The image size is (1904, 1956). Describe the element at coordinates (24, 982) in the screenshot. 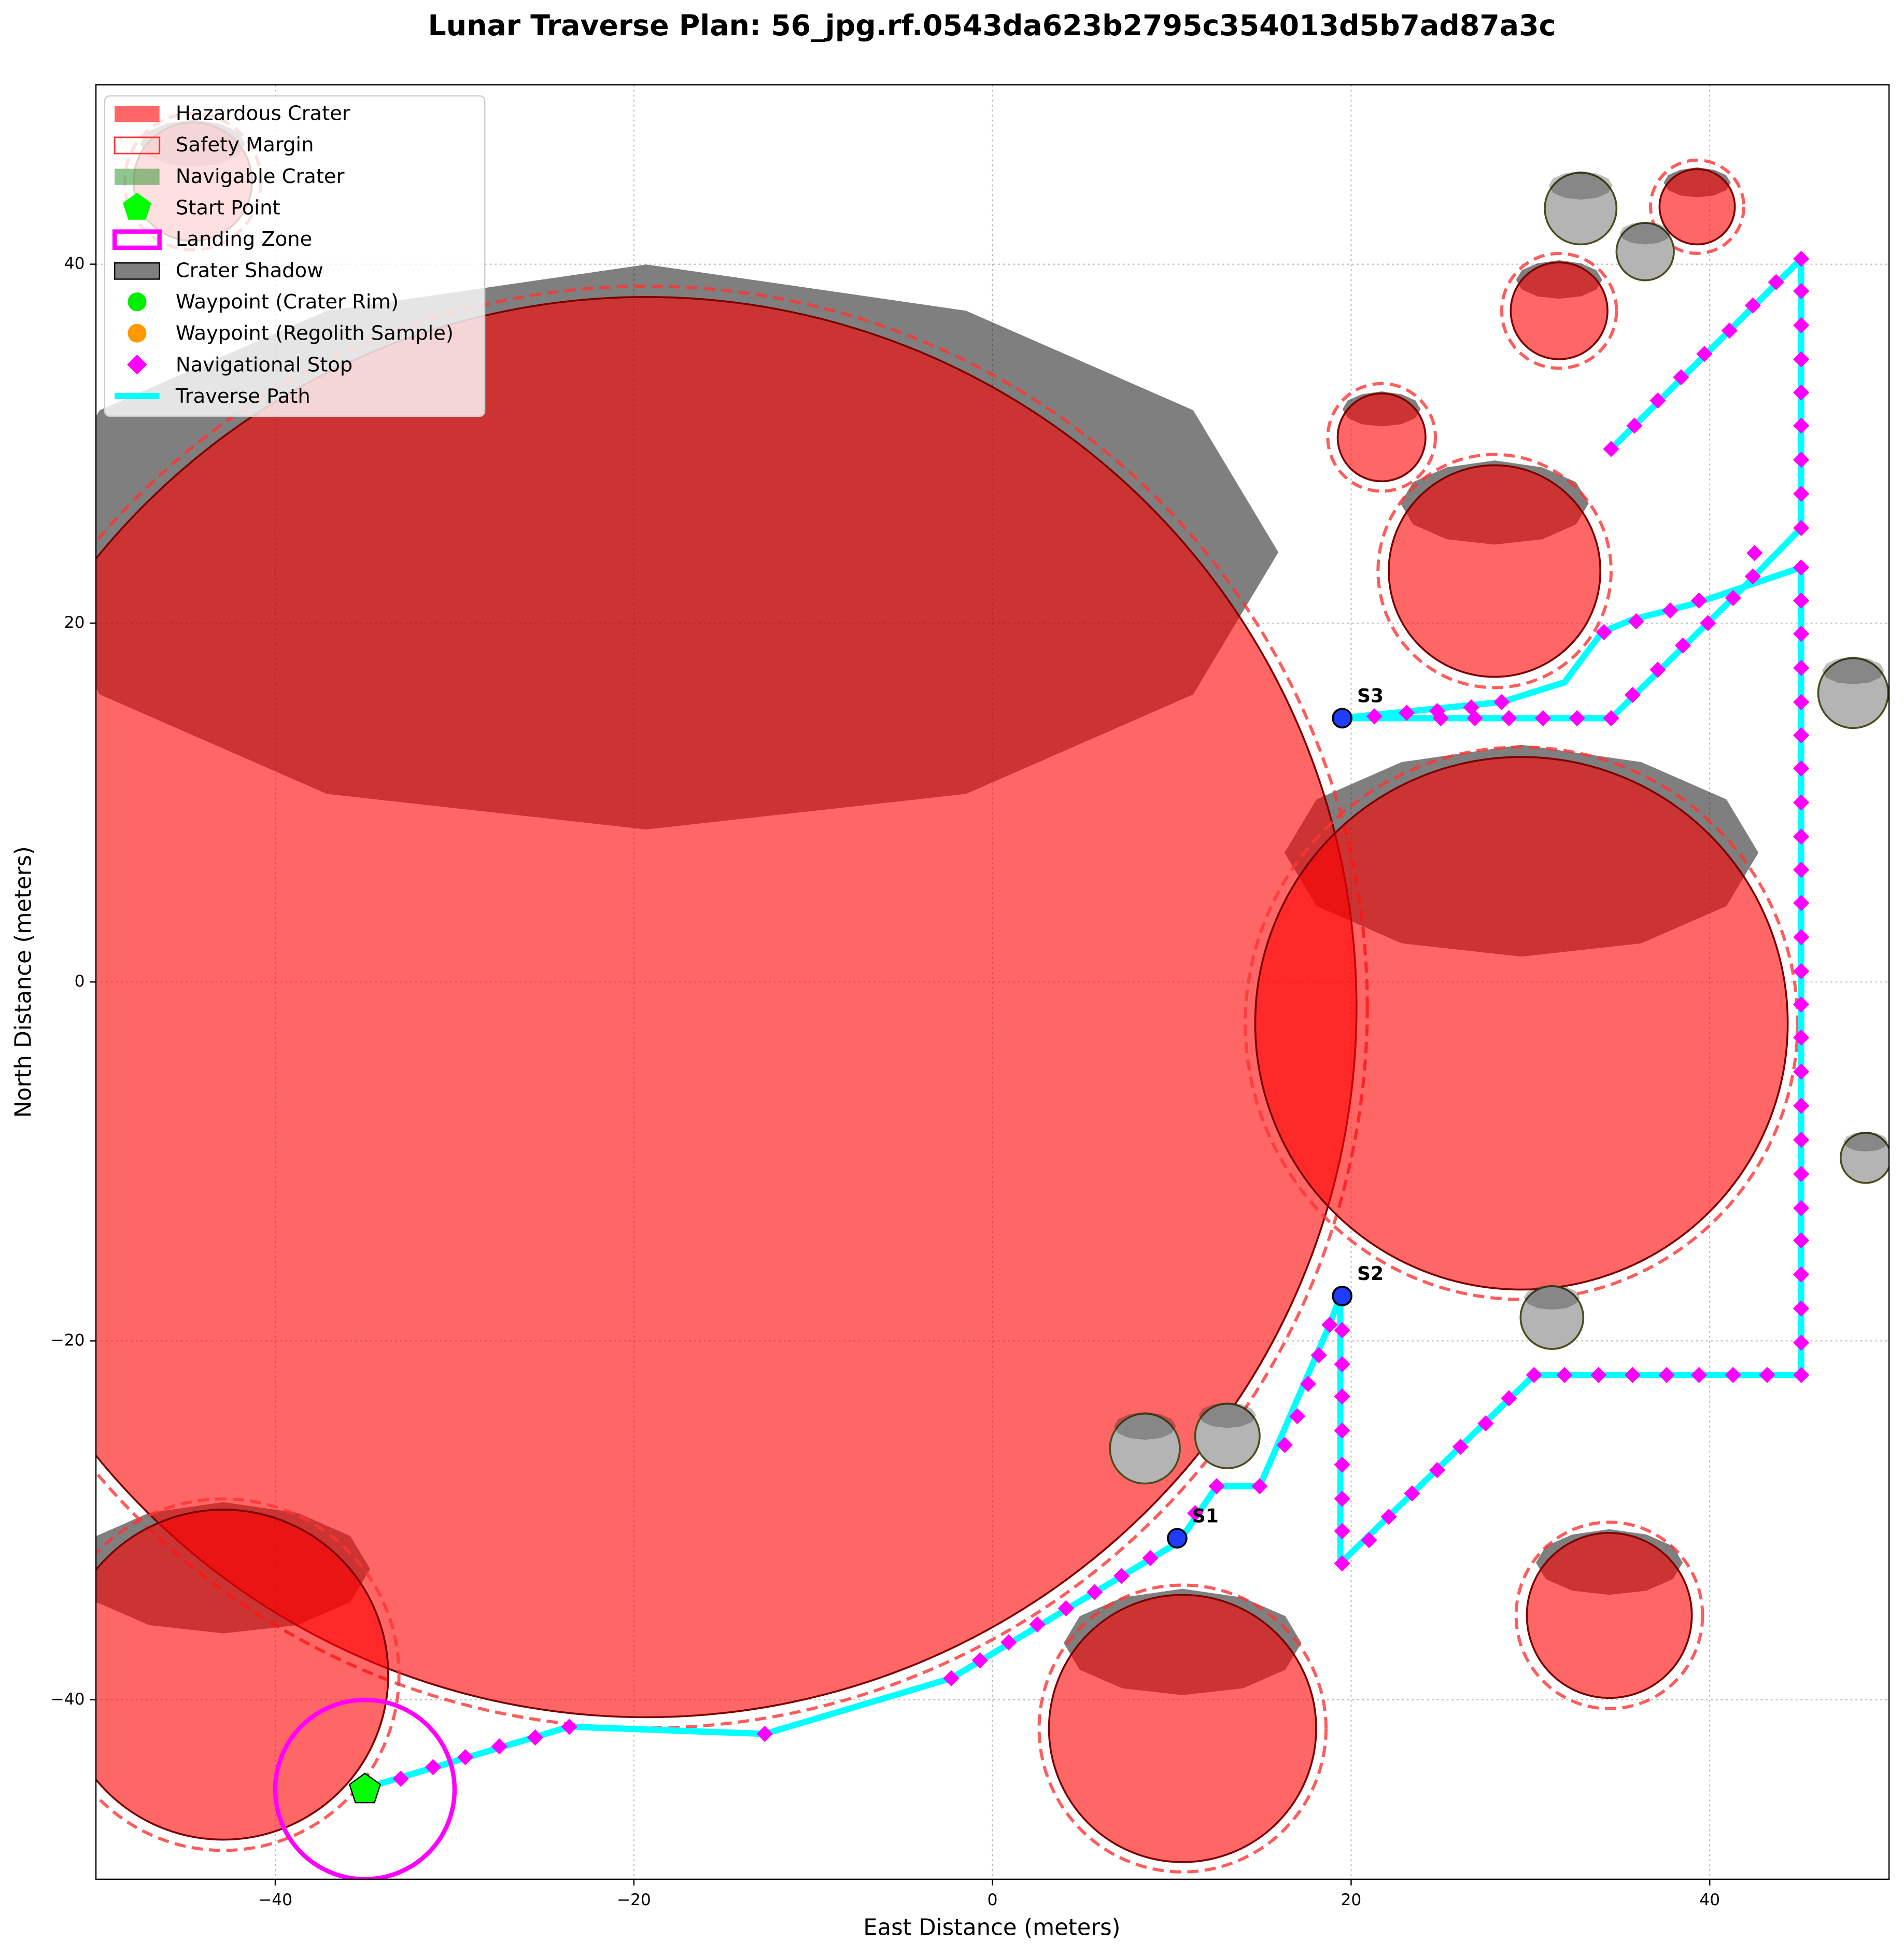

I see `y-axis-label: North Distance (meters)` at that location.